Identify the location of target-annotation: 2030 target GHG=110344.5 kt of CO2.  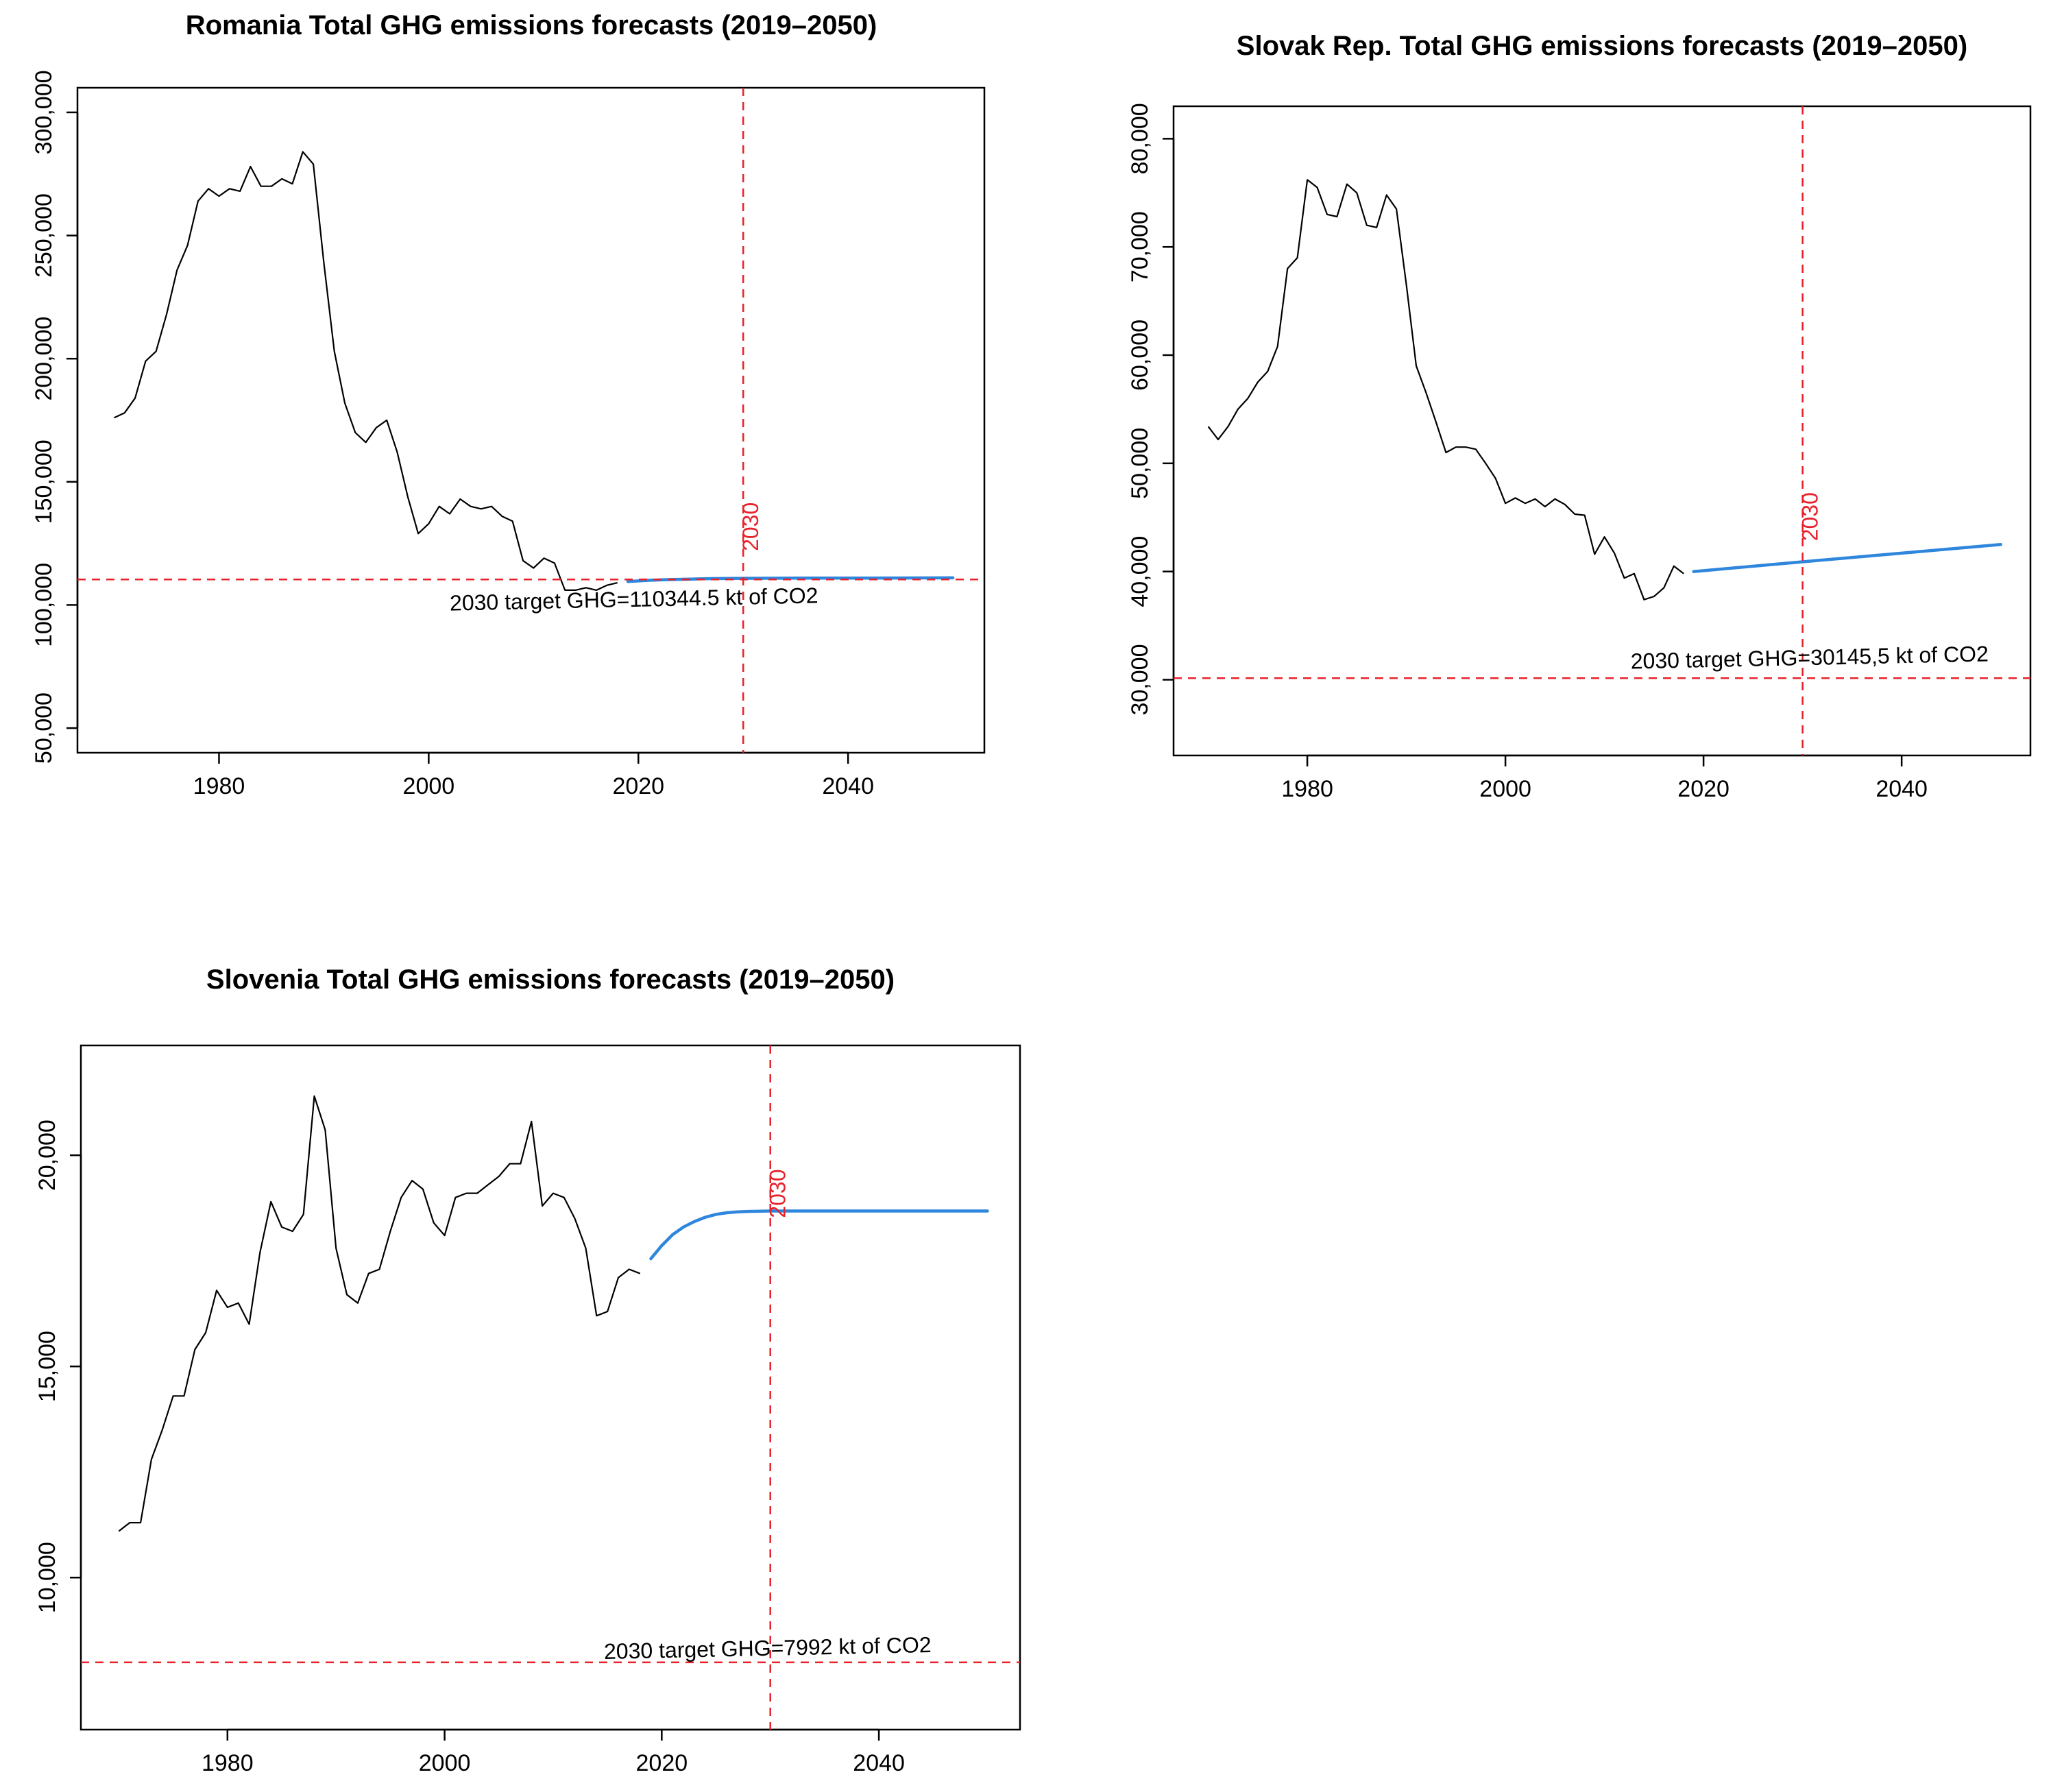
(634, 599).